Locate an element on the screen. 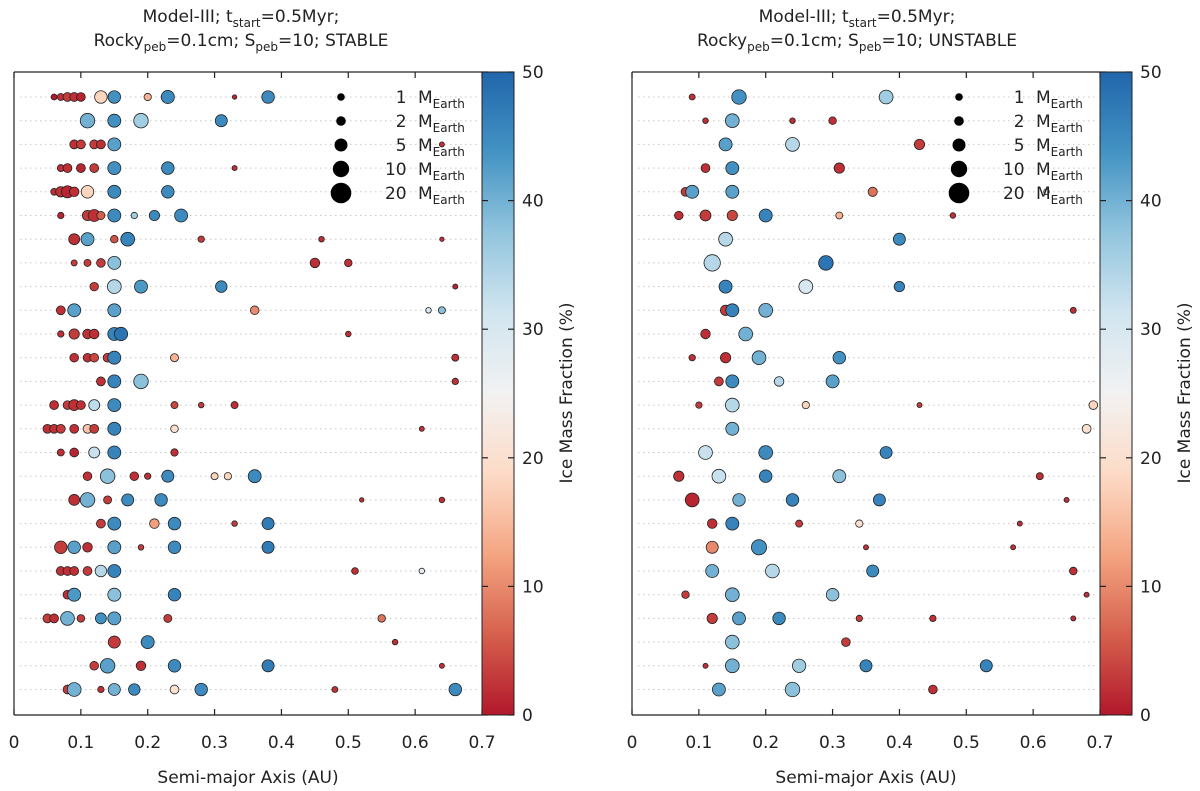  left-title-line1: Model-III; tstart=0.5Myr; is located at coordinates (241, 18).